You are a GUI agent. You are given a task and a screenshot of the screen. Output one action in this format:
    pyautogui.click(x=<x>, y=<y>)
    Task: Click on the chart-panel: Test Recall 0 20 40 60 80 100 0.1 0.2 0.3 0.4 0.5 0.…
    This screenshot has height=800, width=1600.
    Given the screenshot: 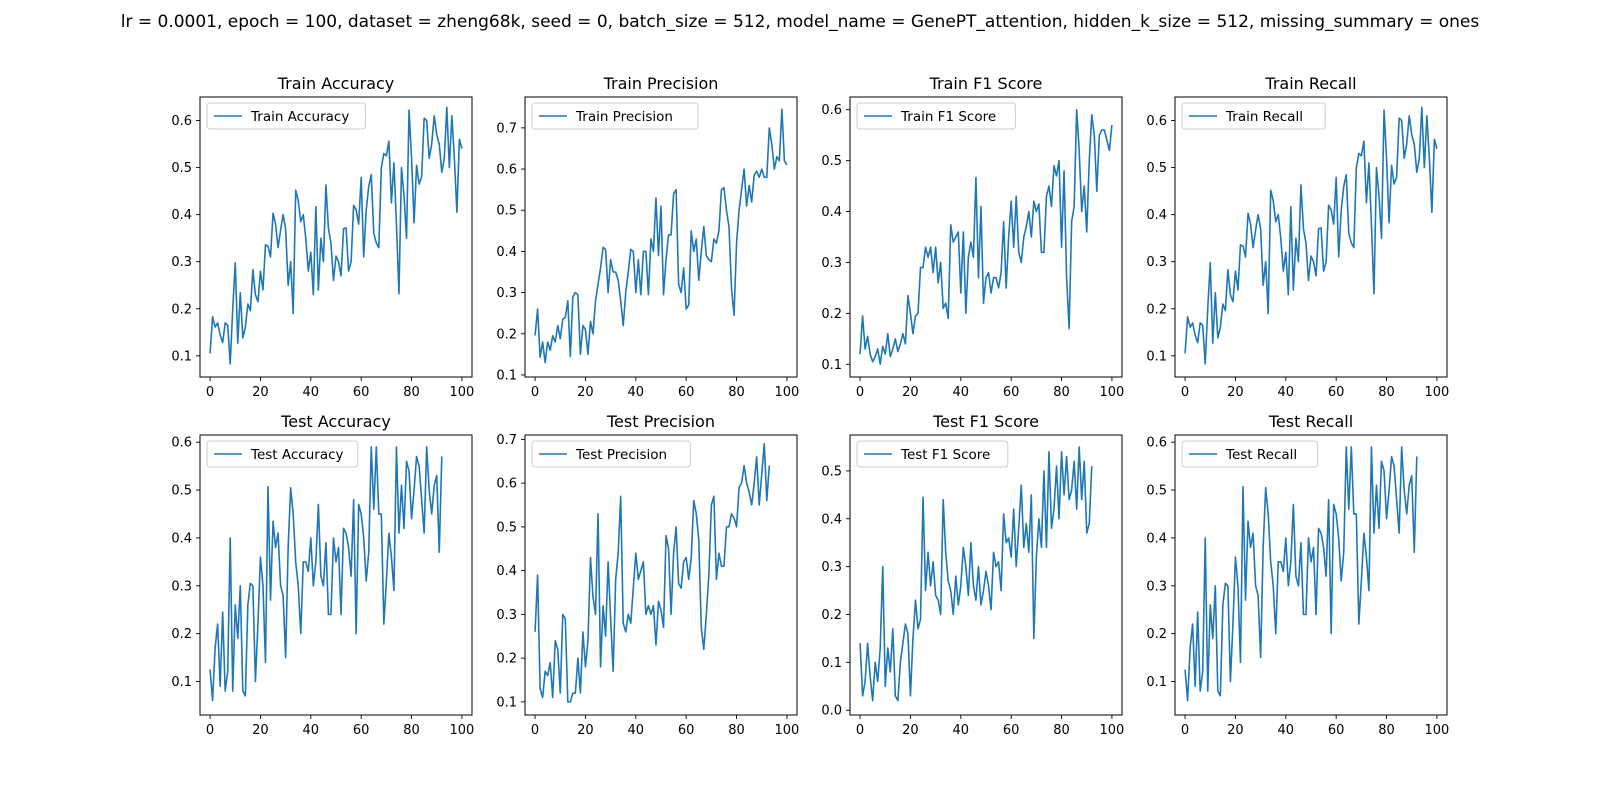 What is the action you would take?
    pyautogui.click(x=1297, y=575)
    